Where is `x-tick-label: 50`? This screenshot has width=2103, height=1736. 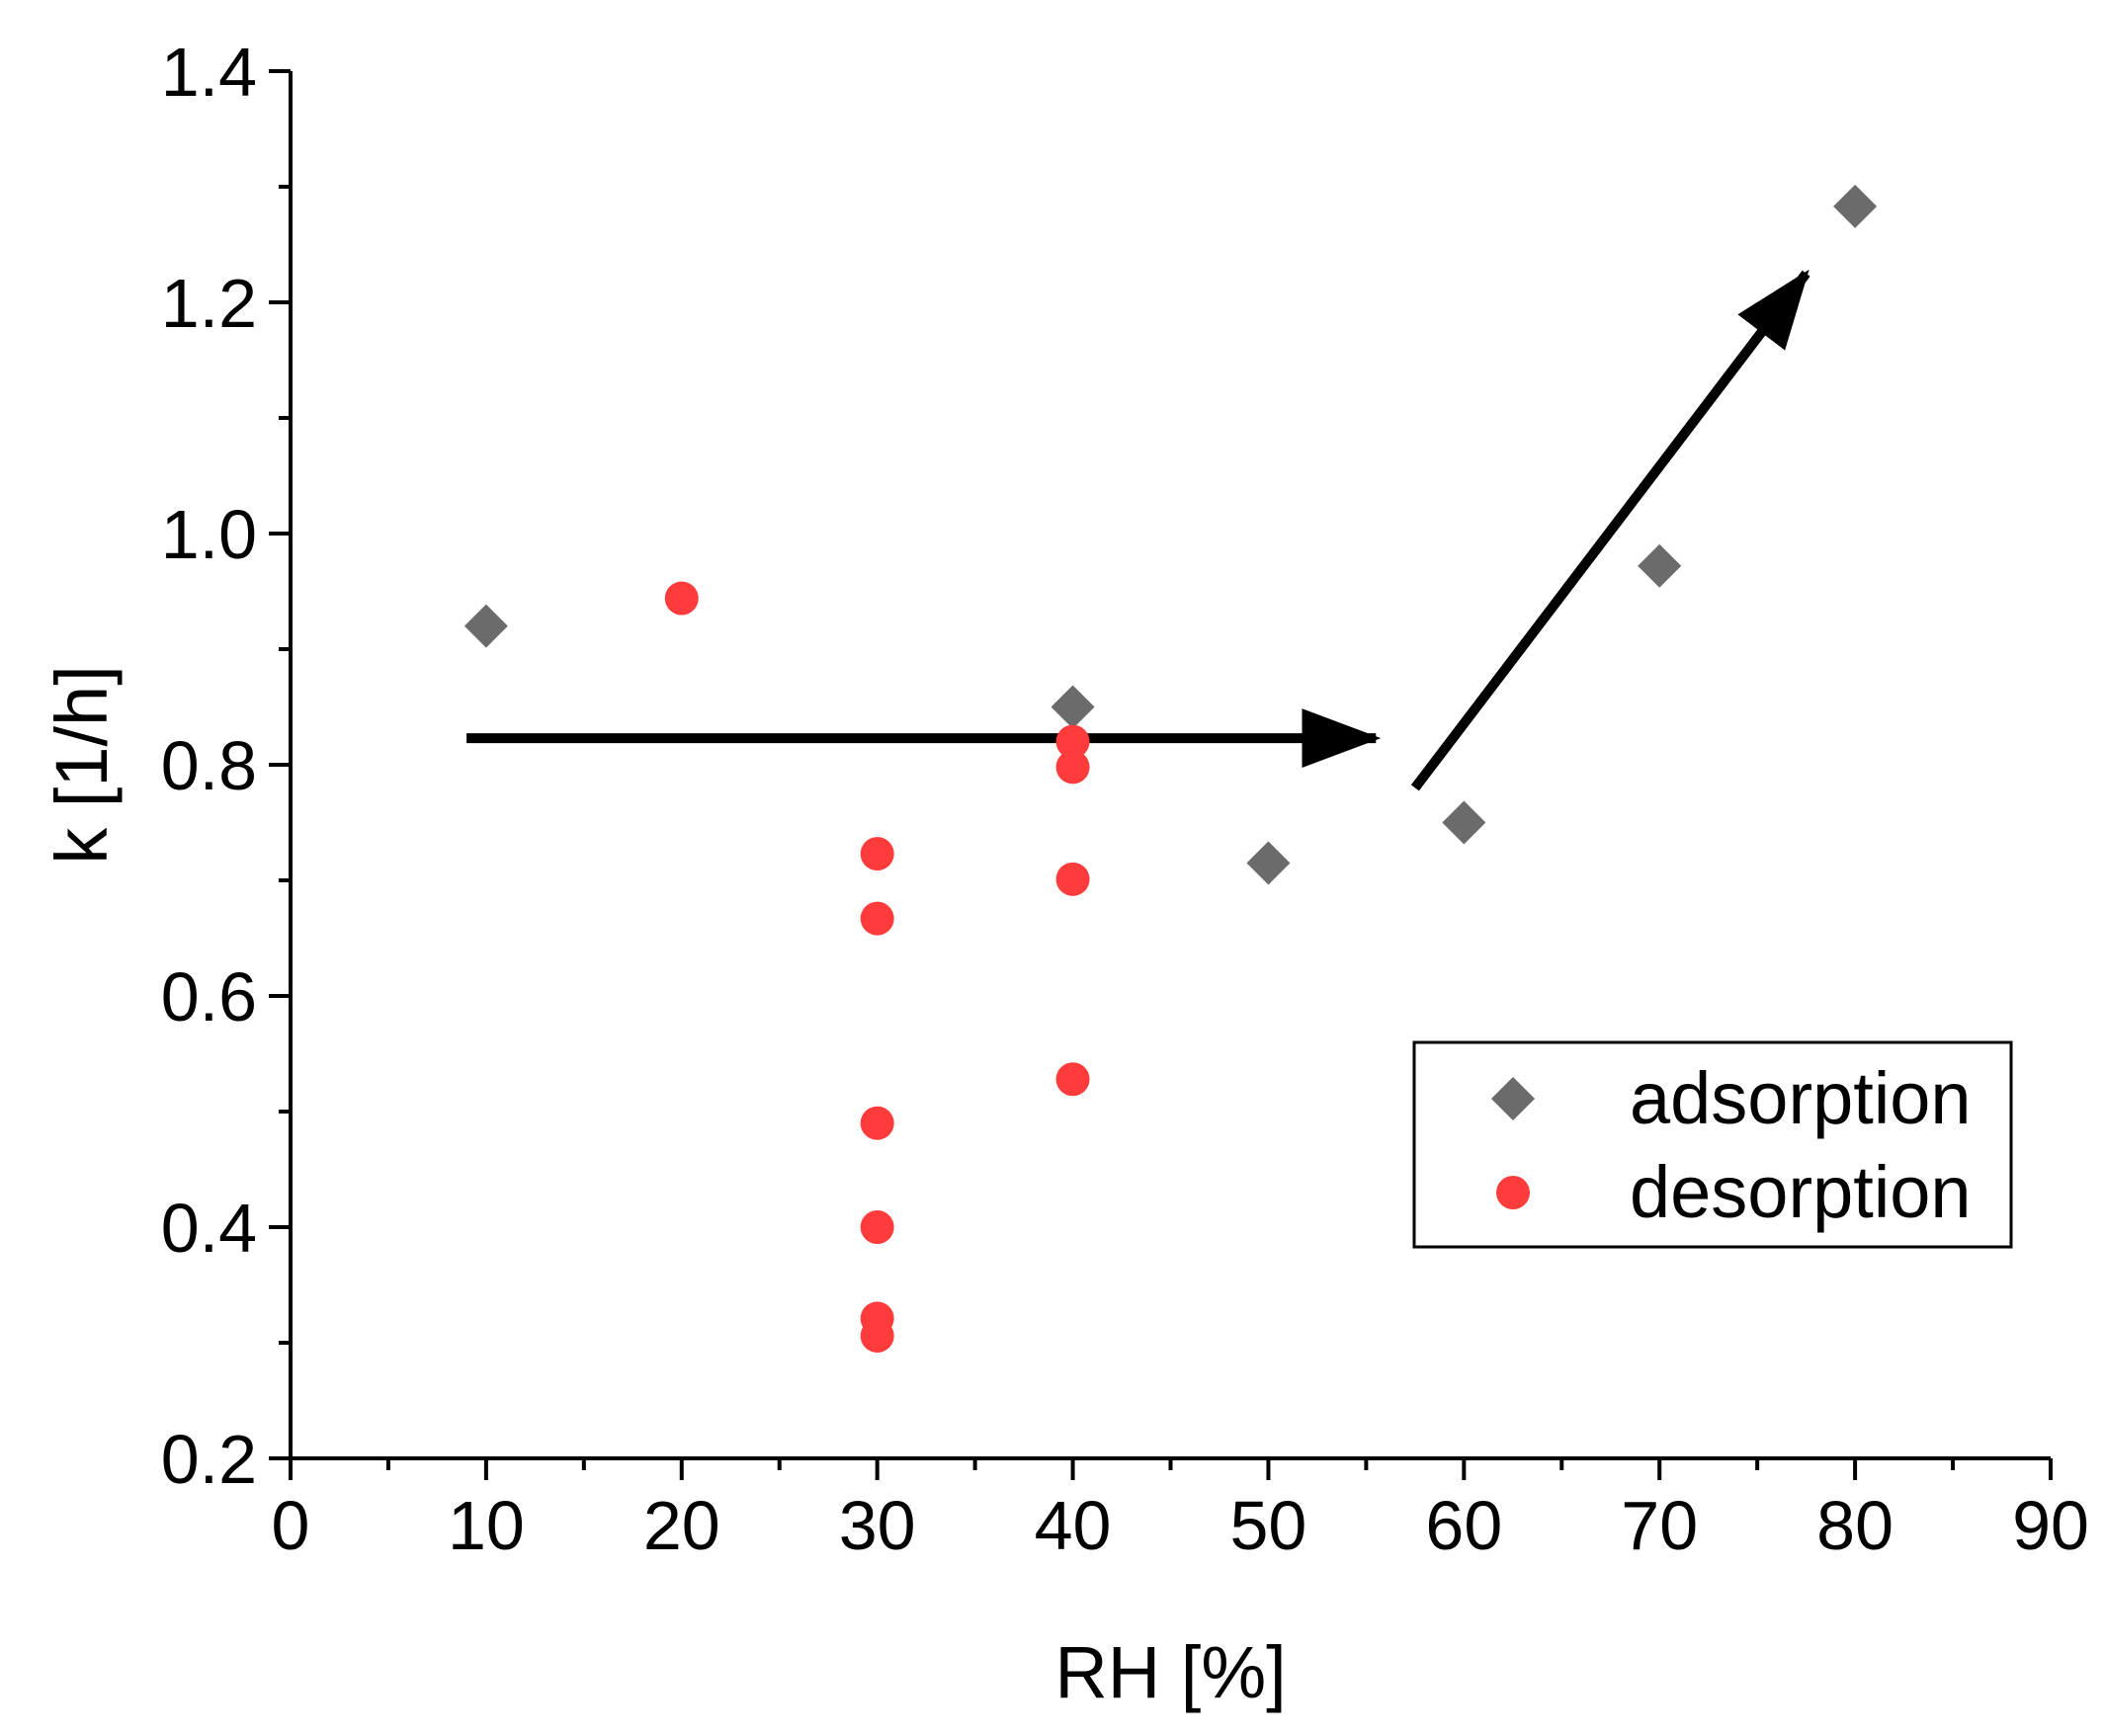 x-tick-label: 50 is located at coordinates (1268, 1526).